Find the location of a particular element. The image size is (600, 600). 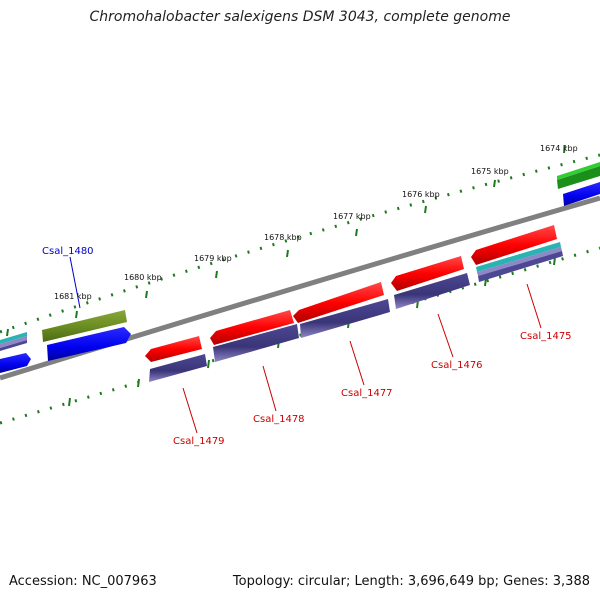

teal-feature is located at coordinates (518, 257).